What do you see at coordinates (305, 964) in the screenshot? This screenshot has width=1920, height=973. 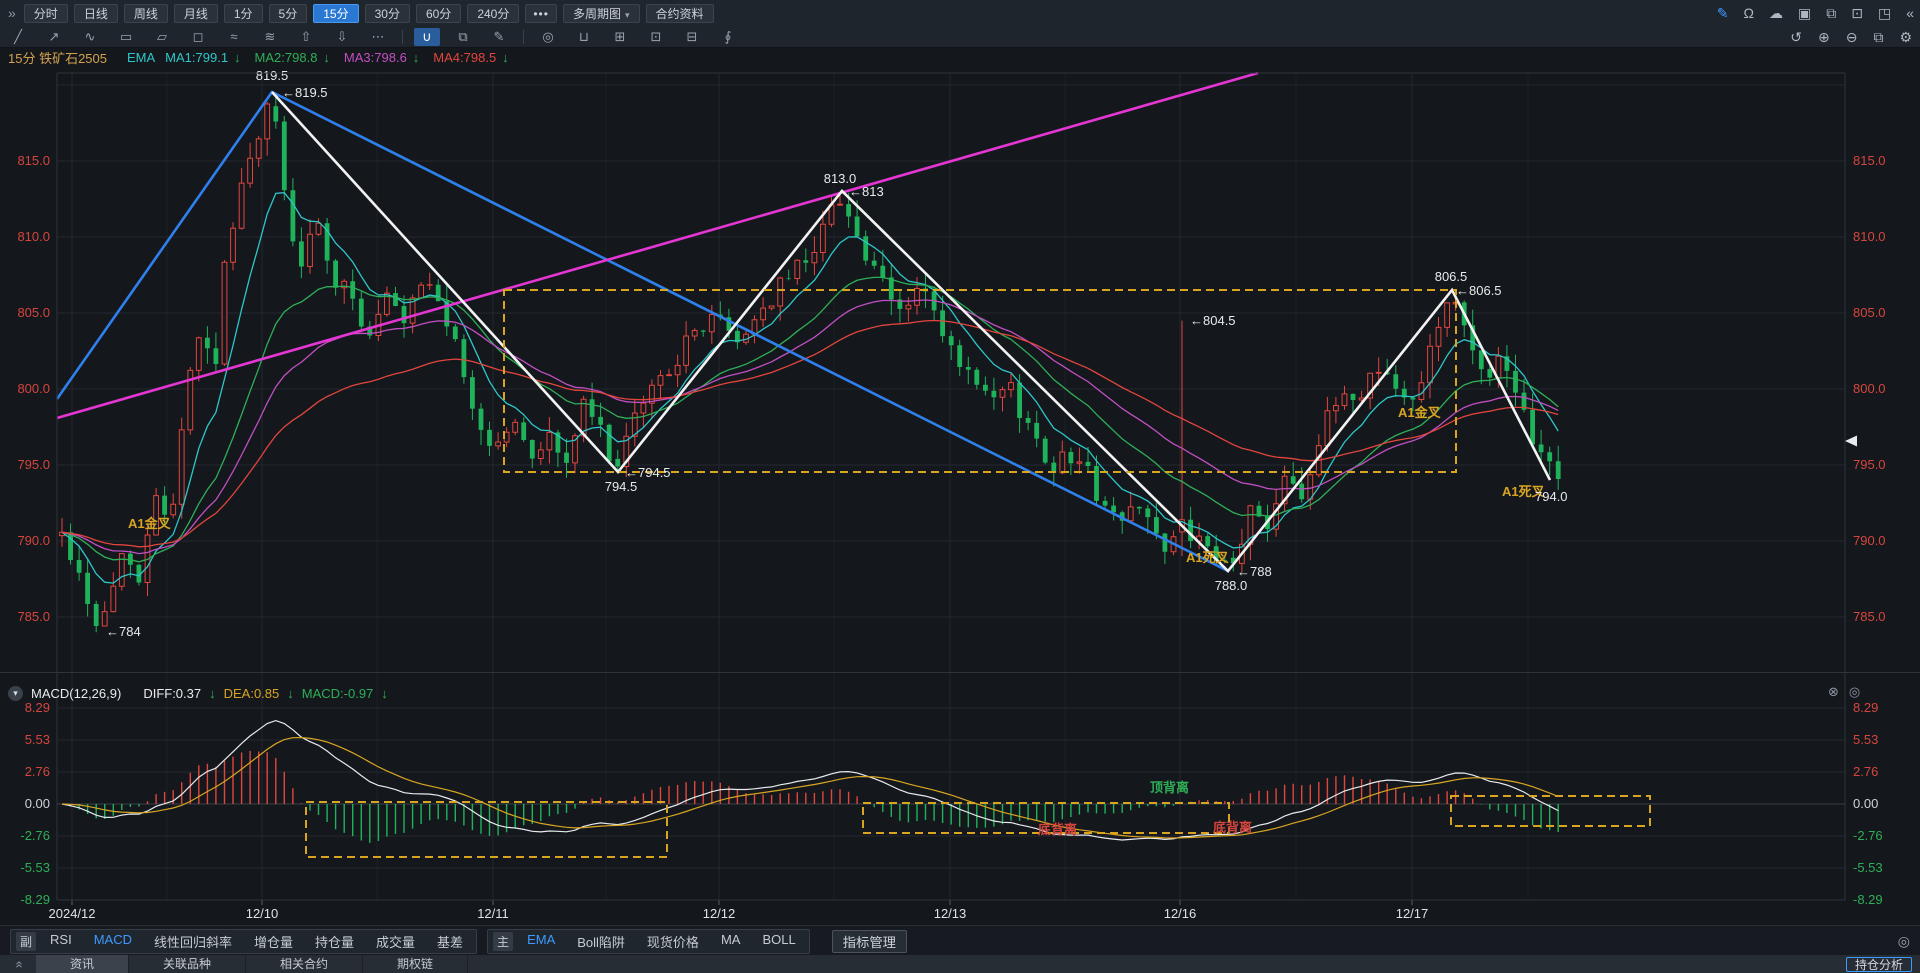 I see `bottom-tab-相关合约: 相关合约` at bounding box center [305, 964].